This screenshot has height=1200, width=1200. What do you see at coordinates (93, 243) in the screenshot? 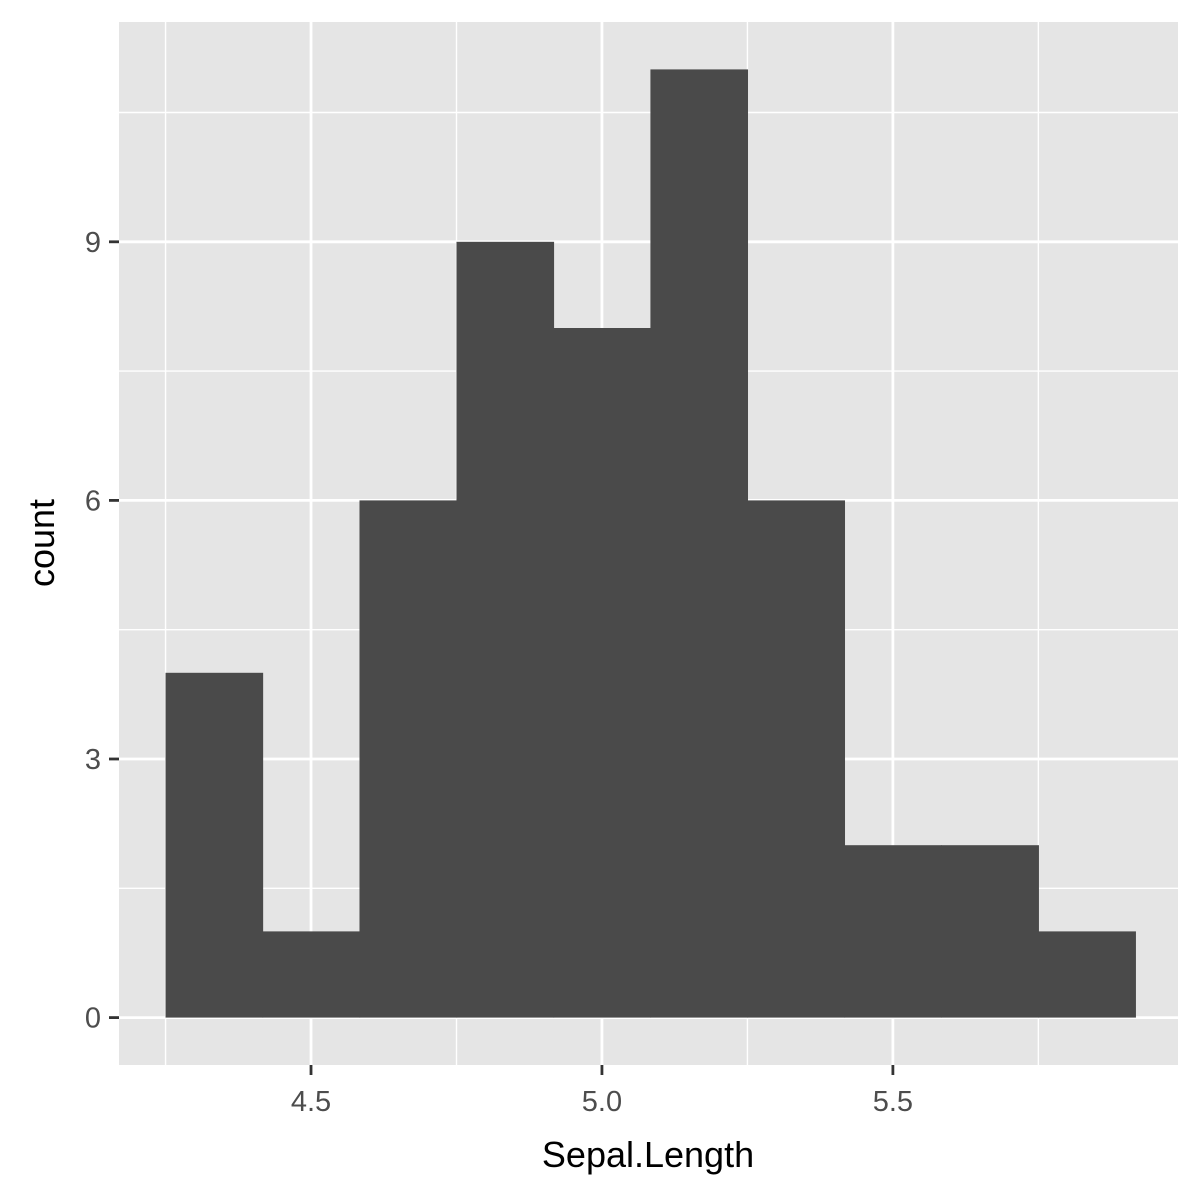
I see `y-tick-label: 9` at bounding box center [93, 243].